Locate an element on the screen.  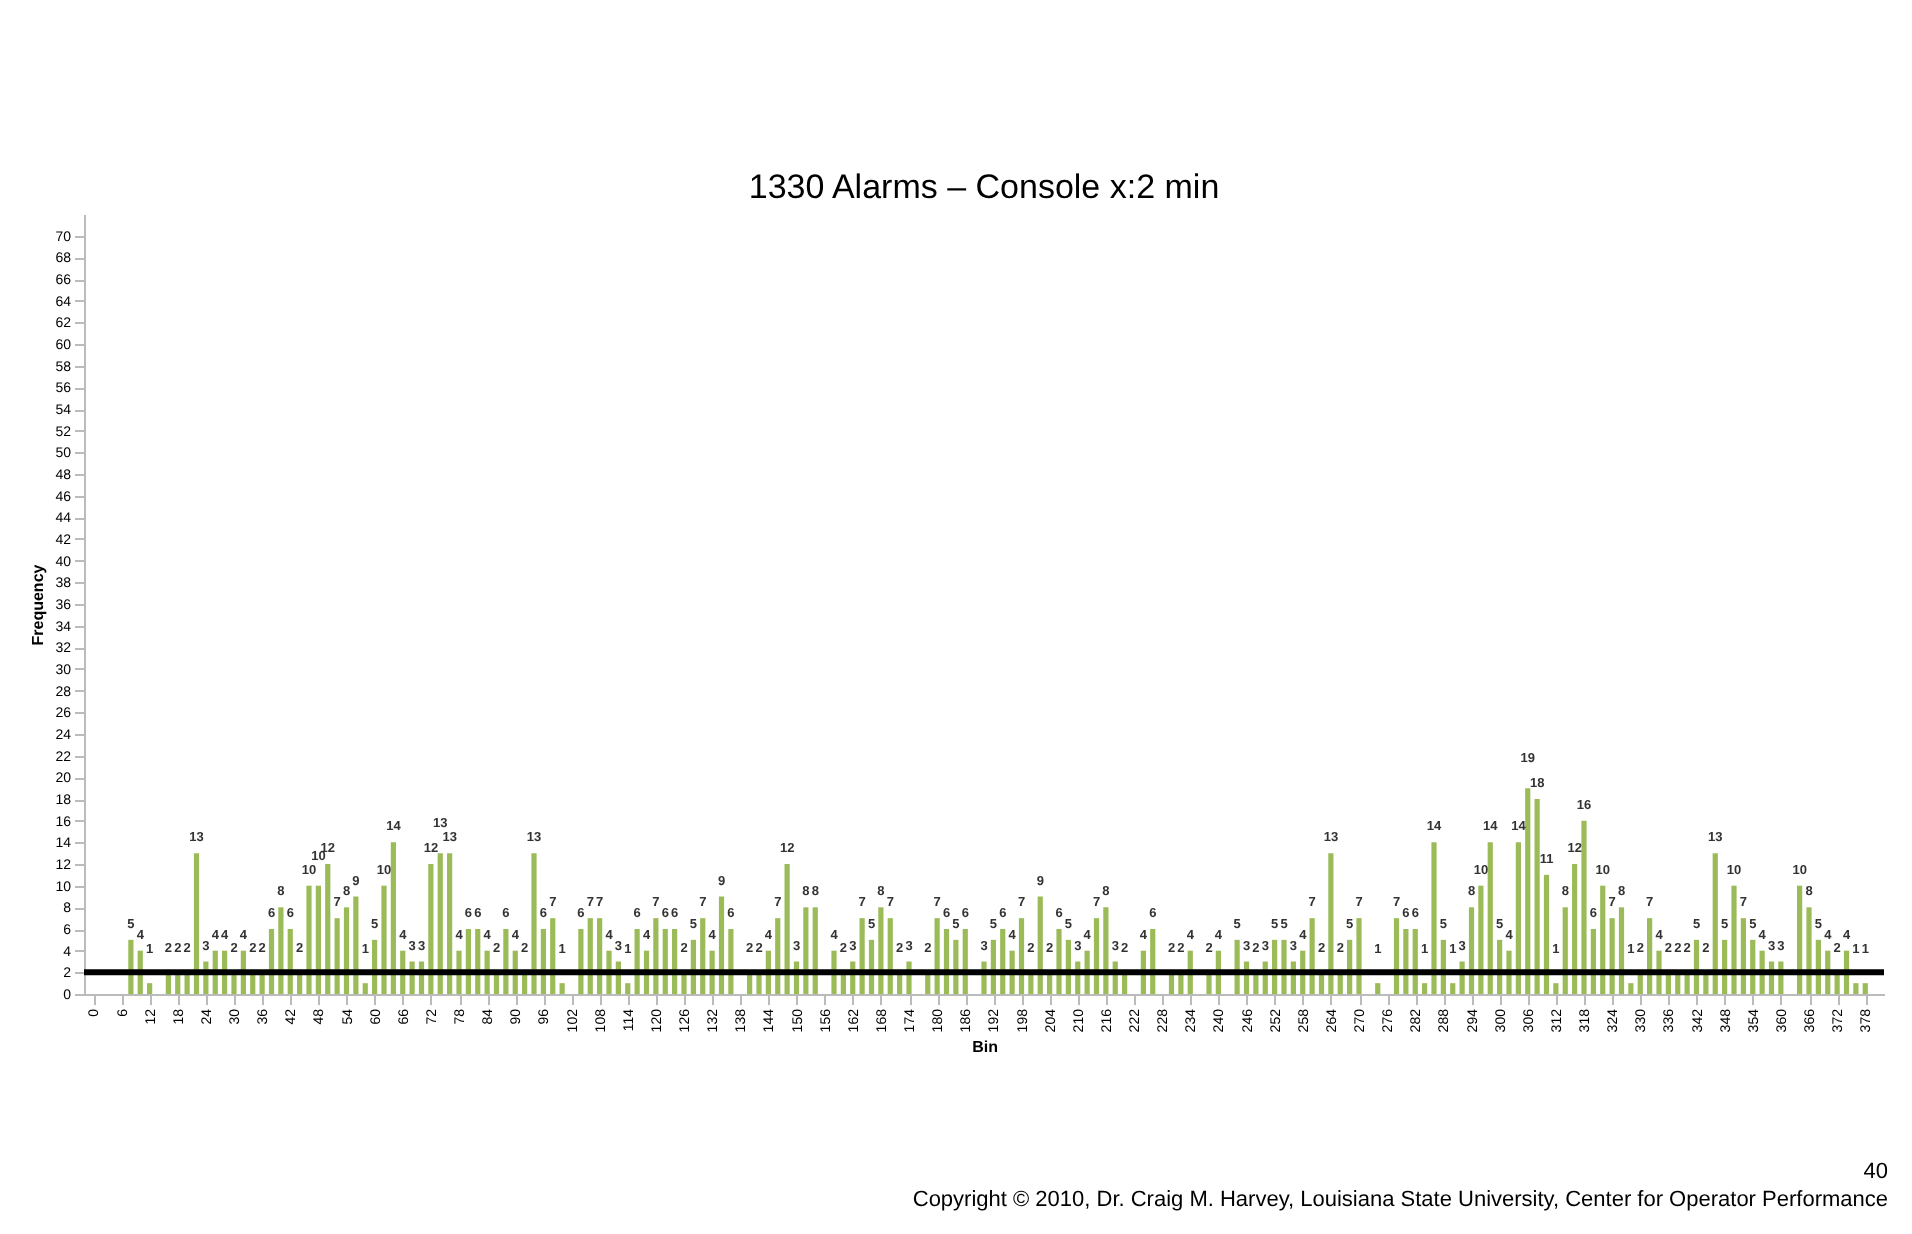
chart-title: 1330 Alarms – Console x:2 min is located at coordinates (984, 187).